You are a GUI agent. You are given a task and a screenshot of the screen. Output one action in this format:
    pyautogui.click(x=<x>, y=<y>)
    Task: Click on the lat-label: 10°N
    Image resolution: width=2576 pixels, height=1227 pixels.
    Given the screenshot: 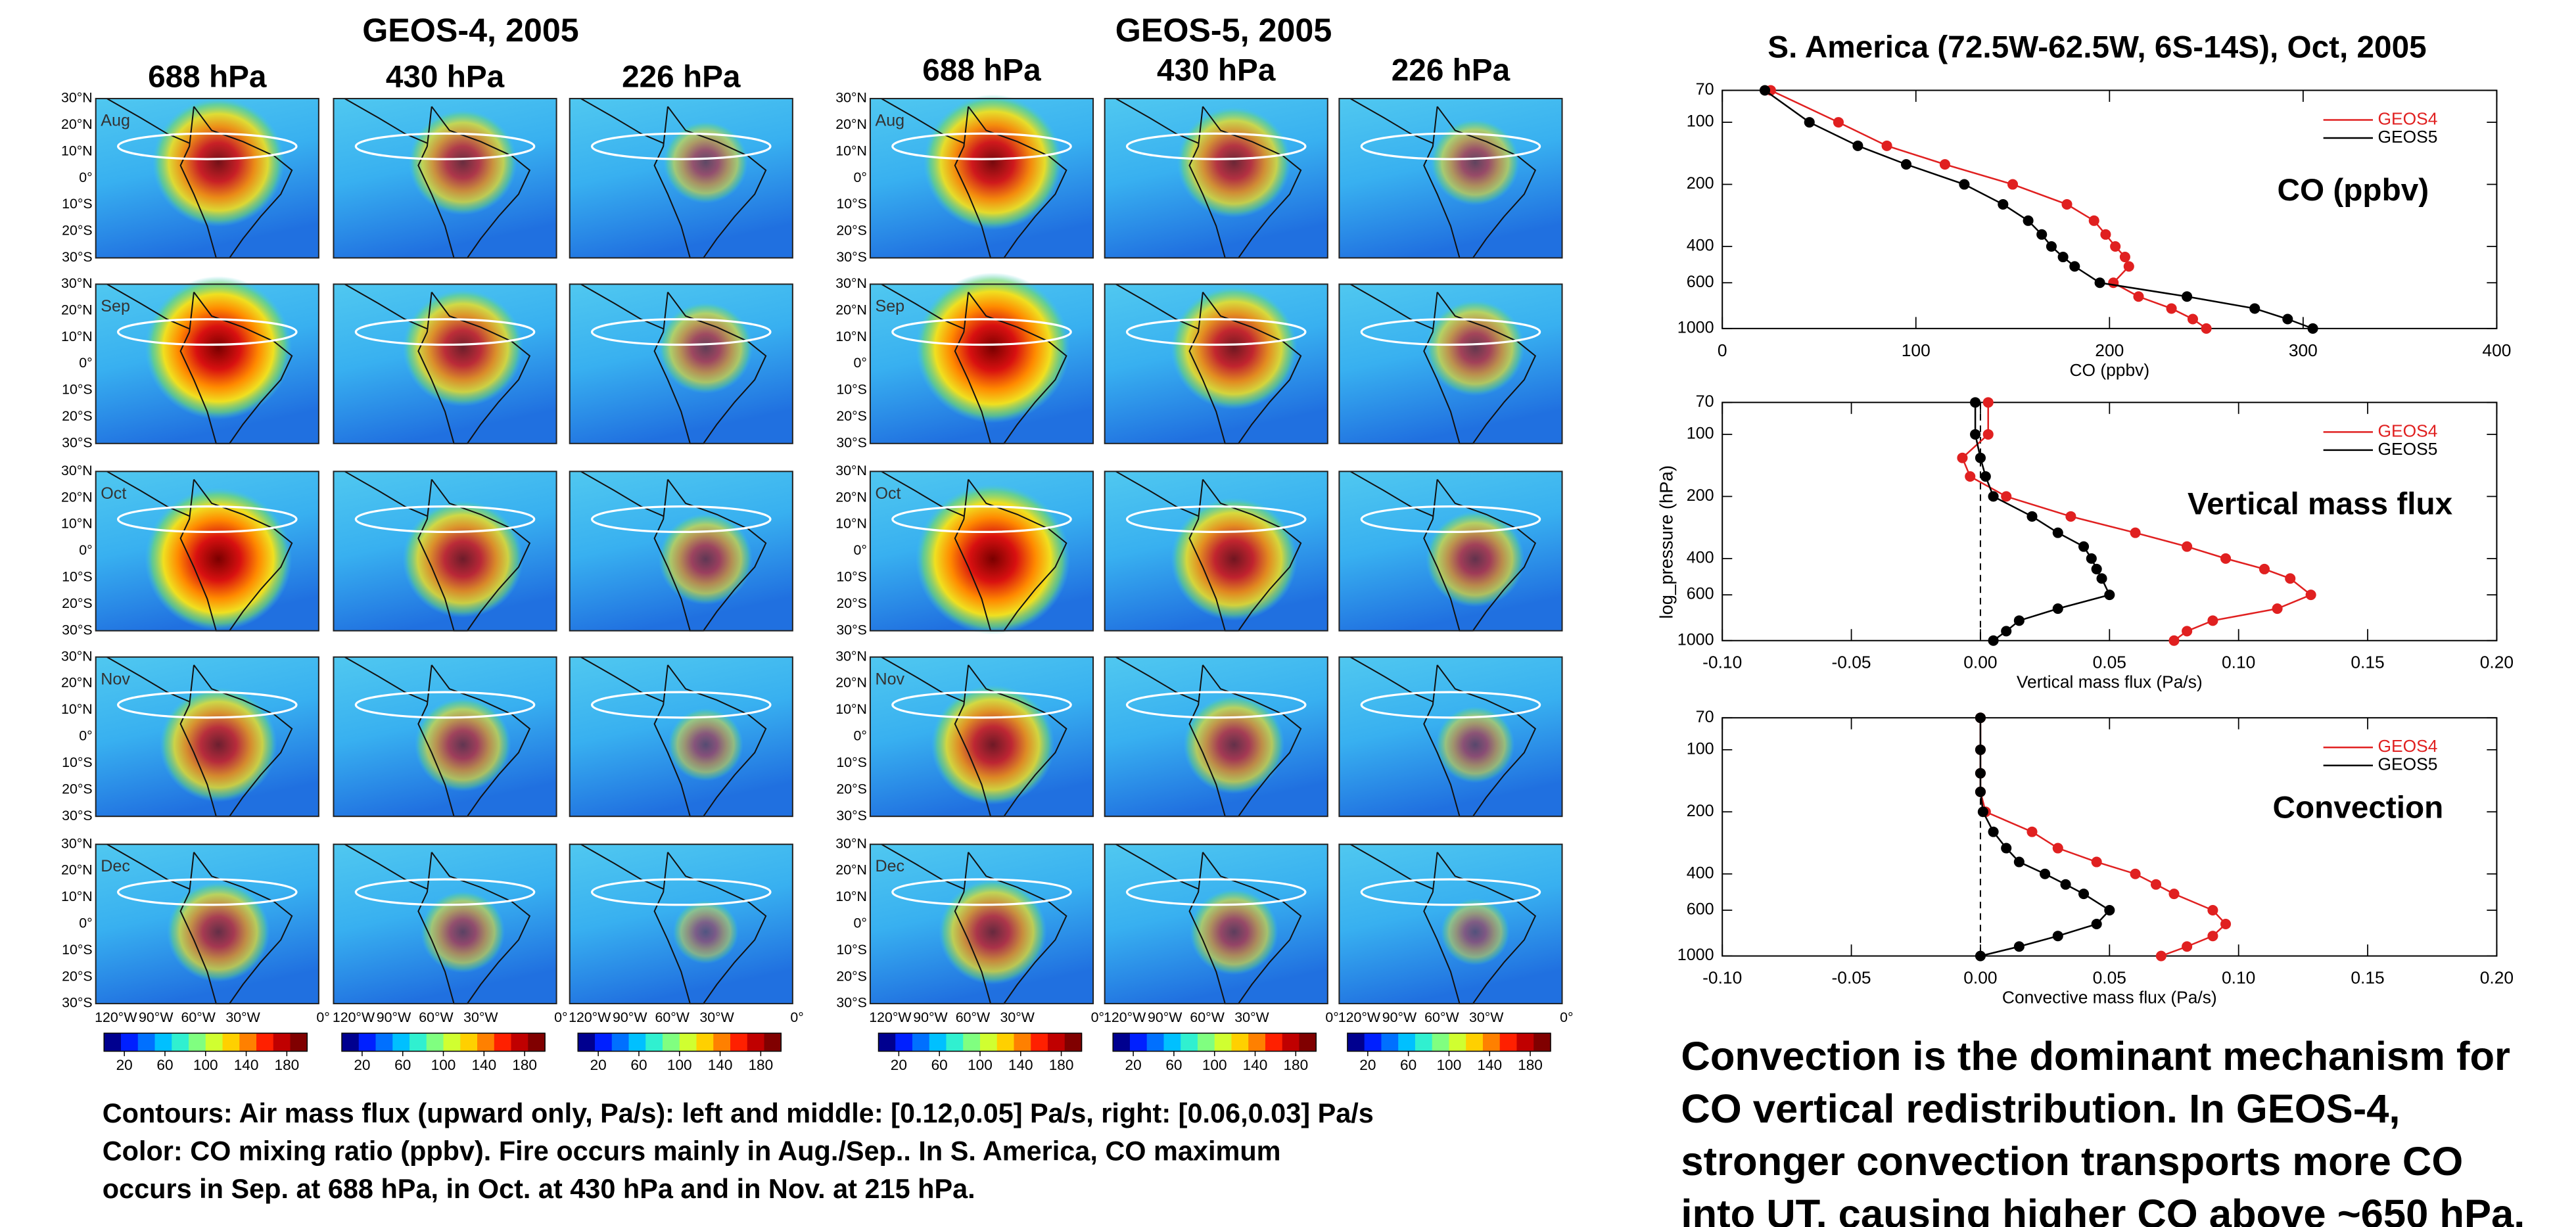 What is the action you would take?
    pyautogui.click(x=77, y=150)
    